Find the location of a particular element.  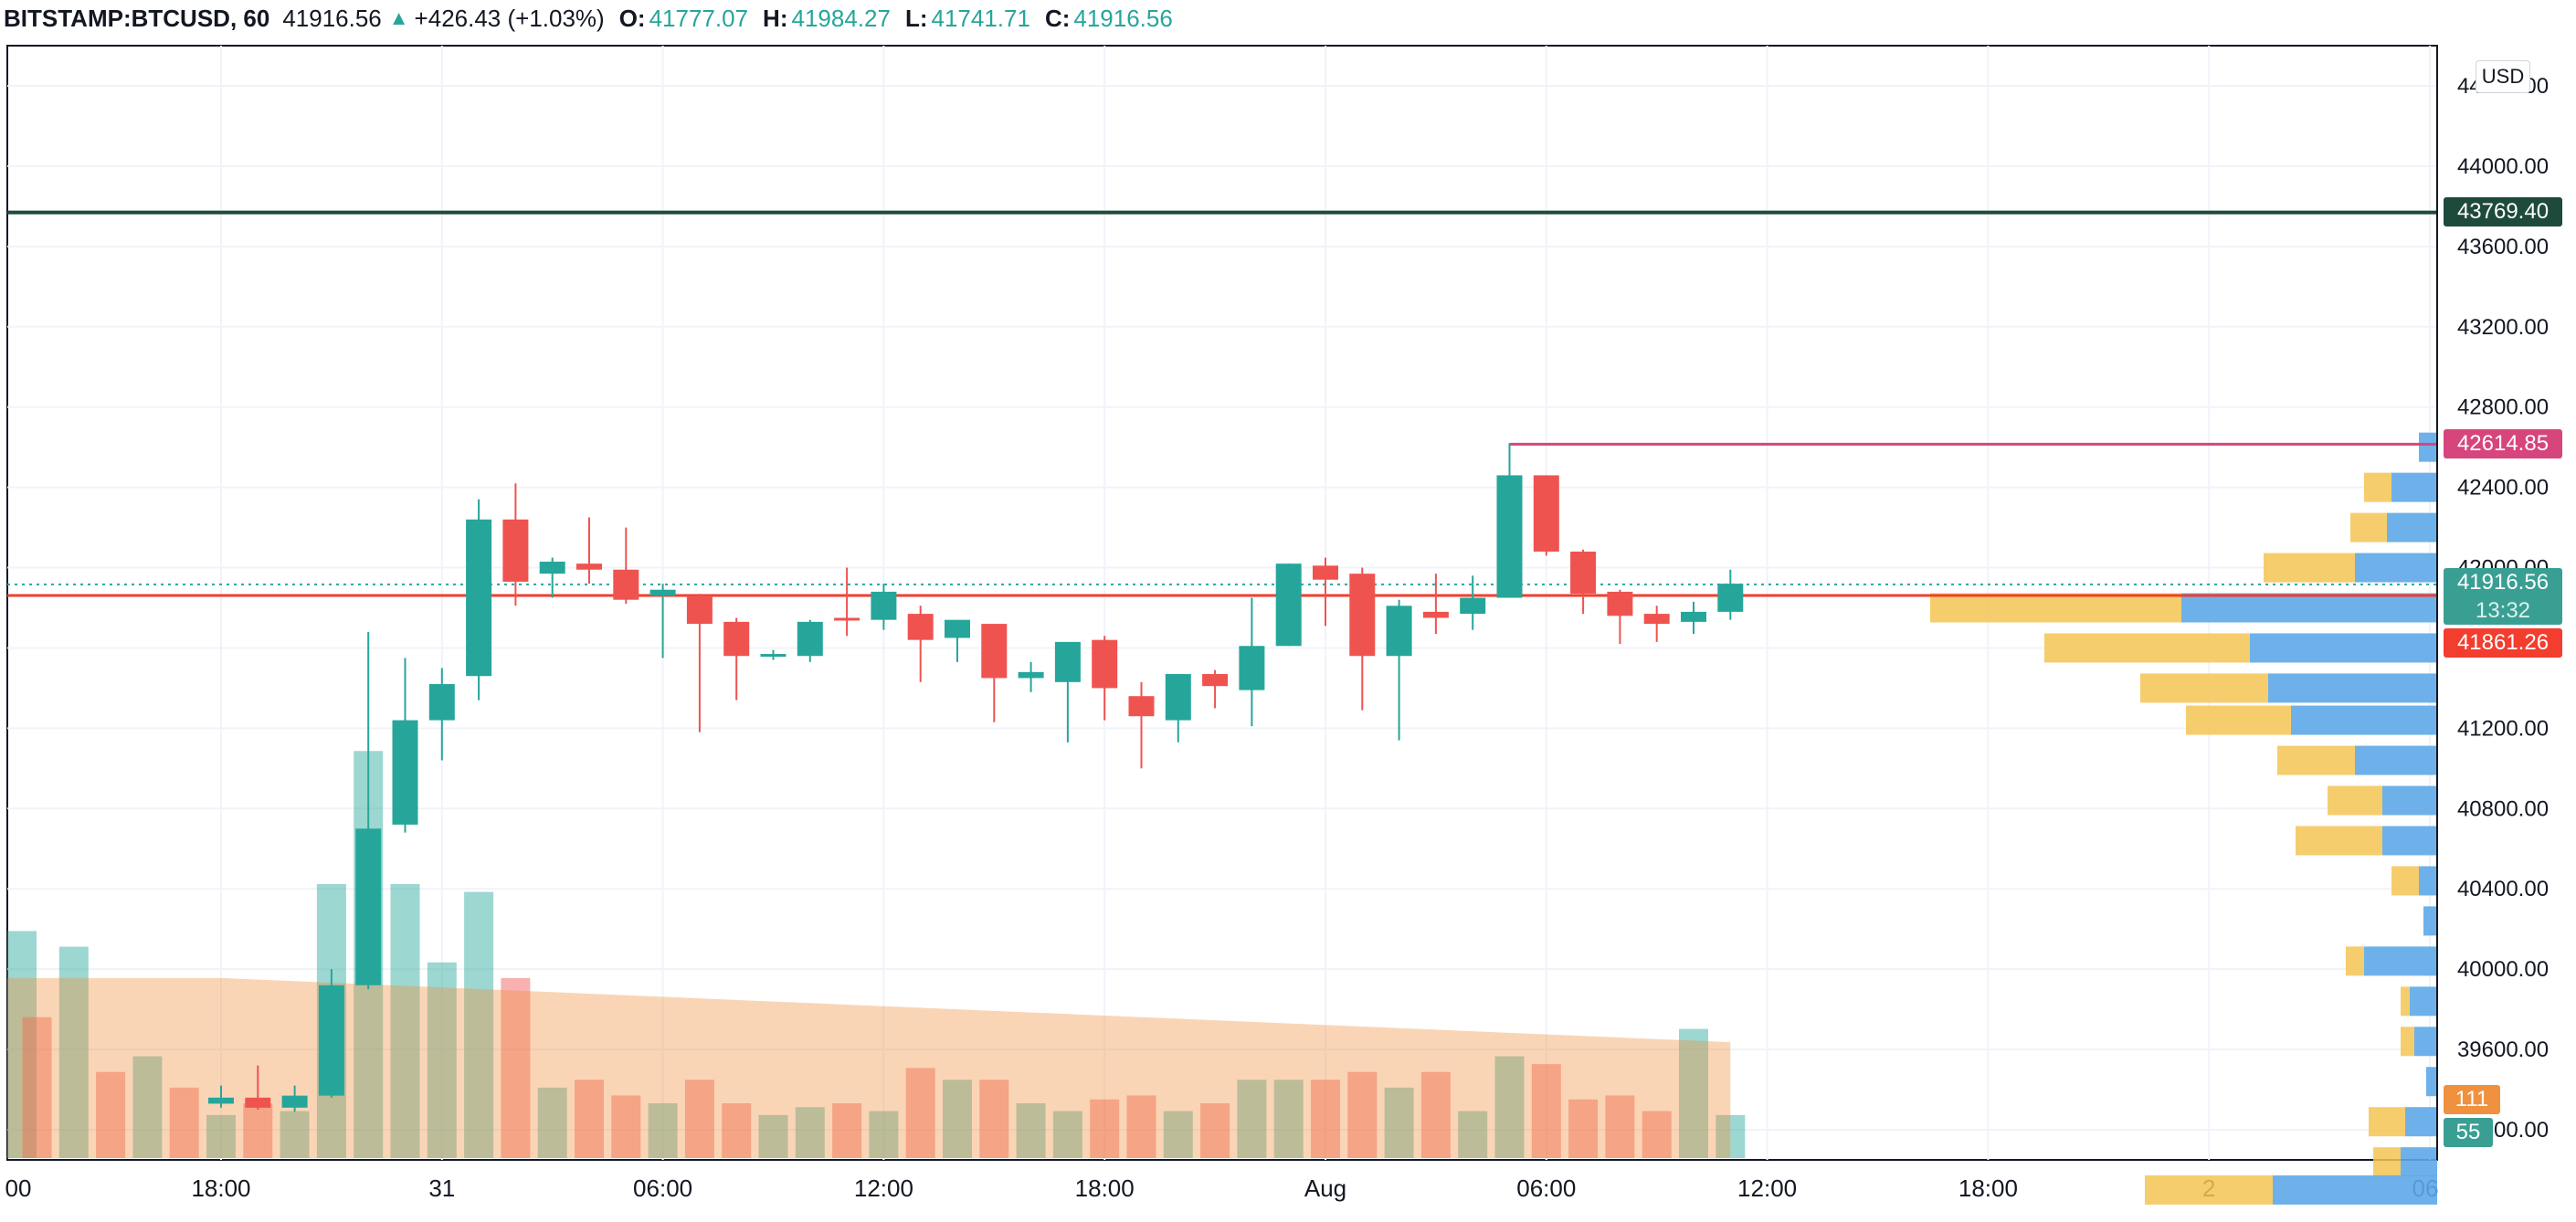

last-price: 41916.56 is located at coordinates (332, 18).